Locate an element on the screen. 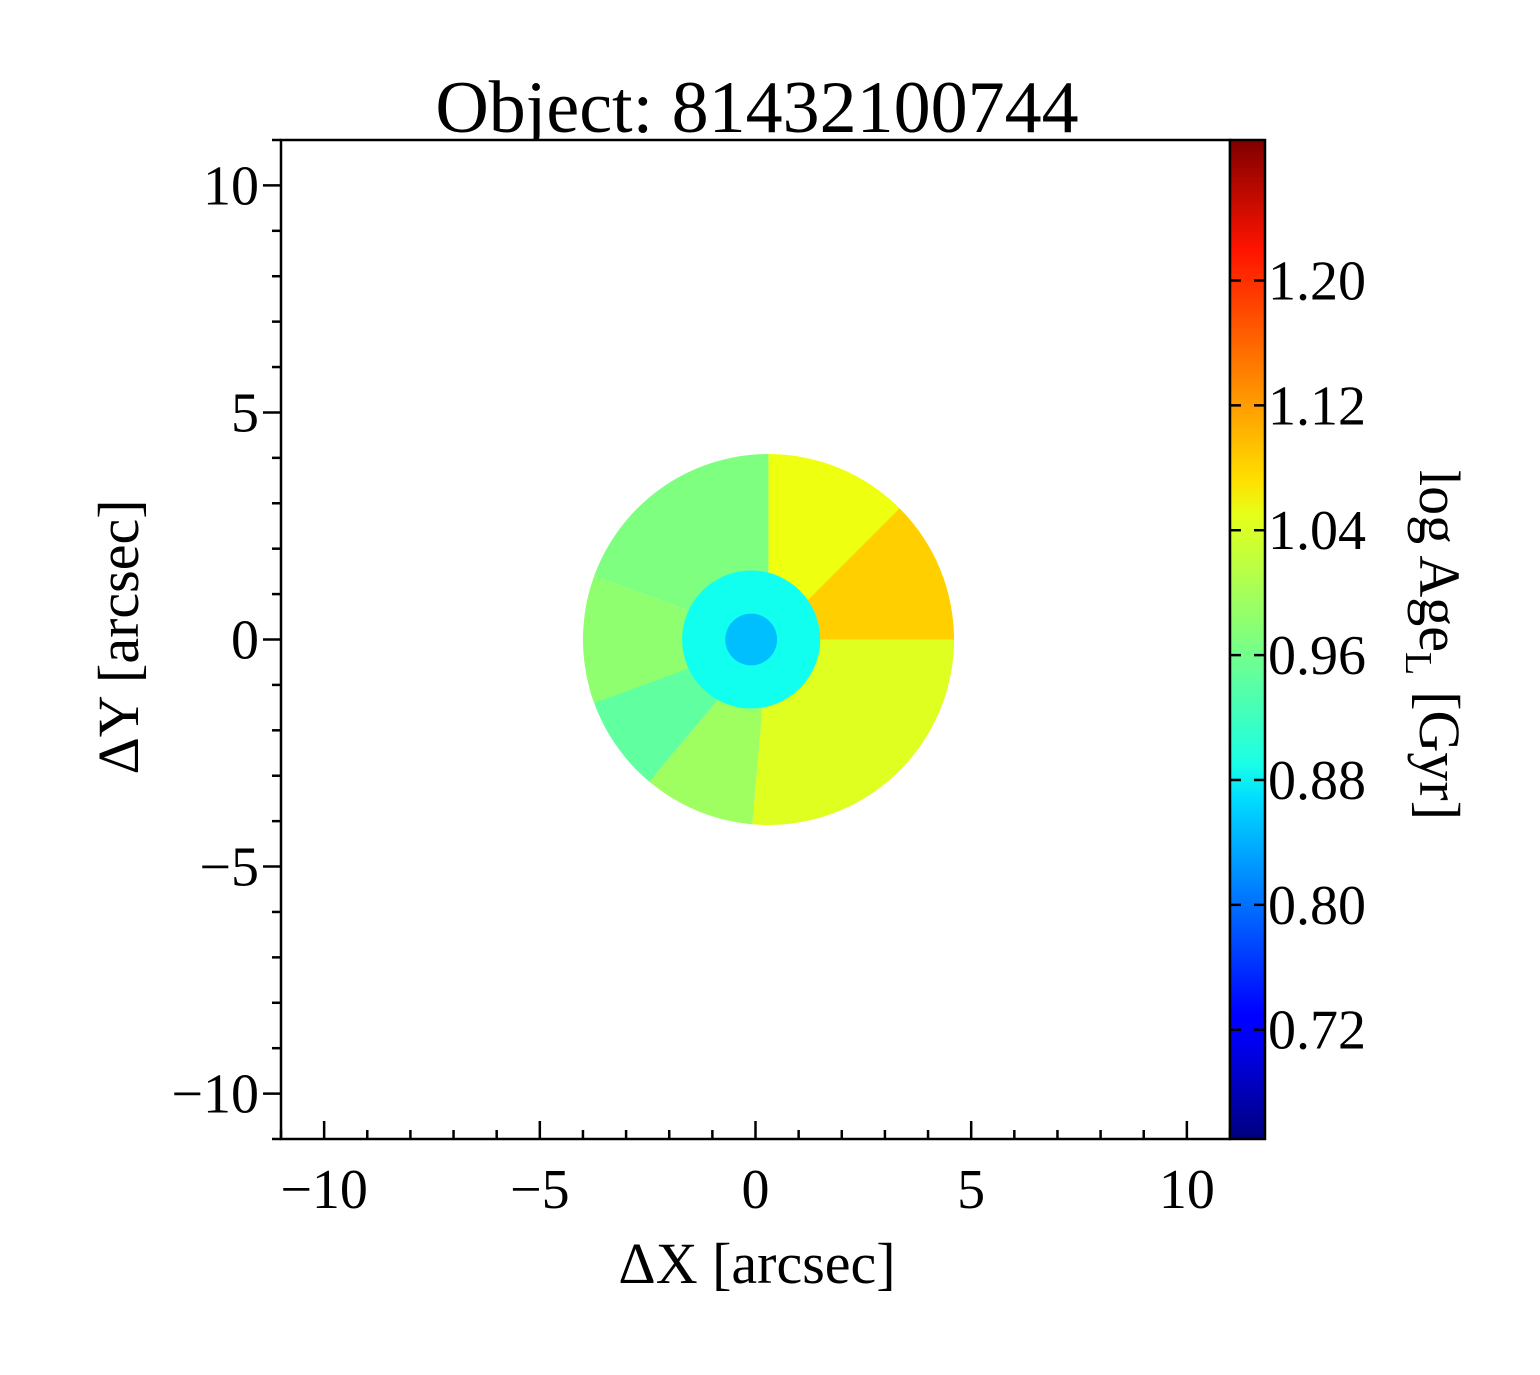 This screenshot has height=1375, width=1540. y-tick-label: 10 is located at coordinates (231, 186).